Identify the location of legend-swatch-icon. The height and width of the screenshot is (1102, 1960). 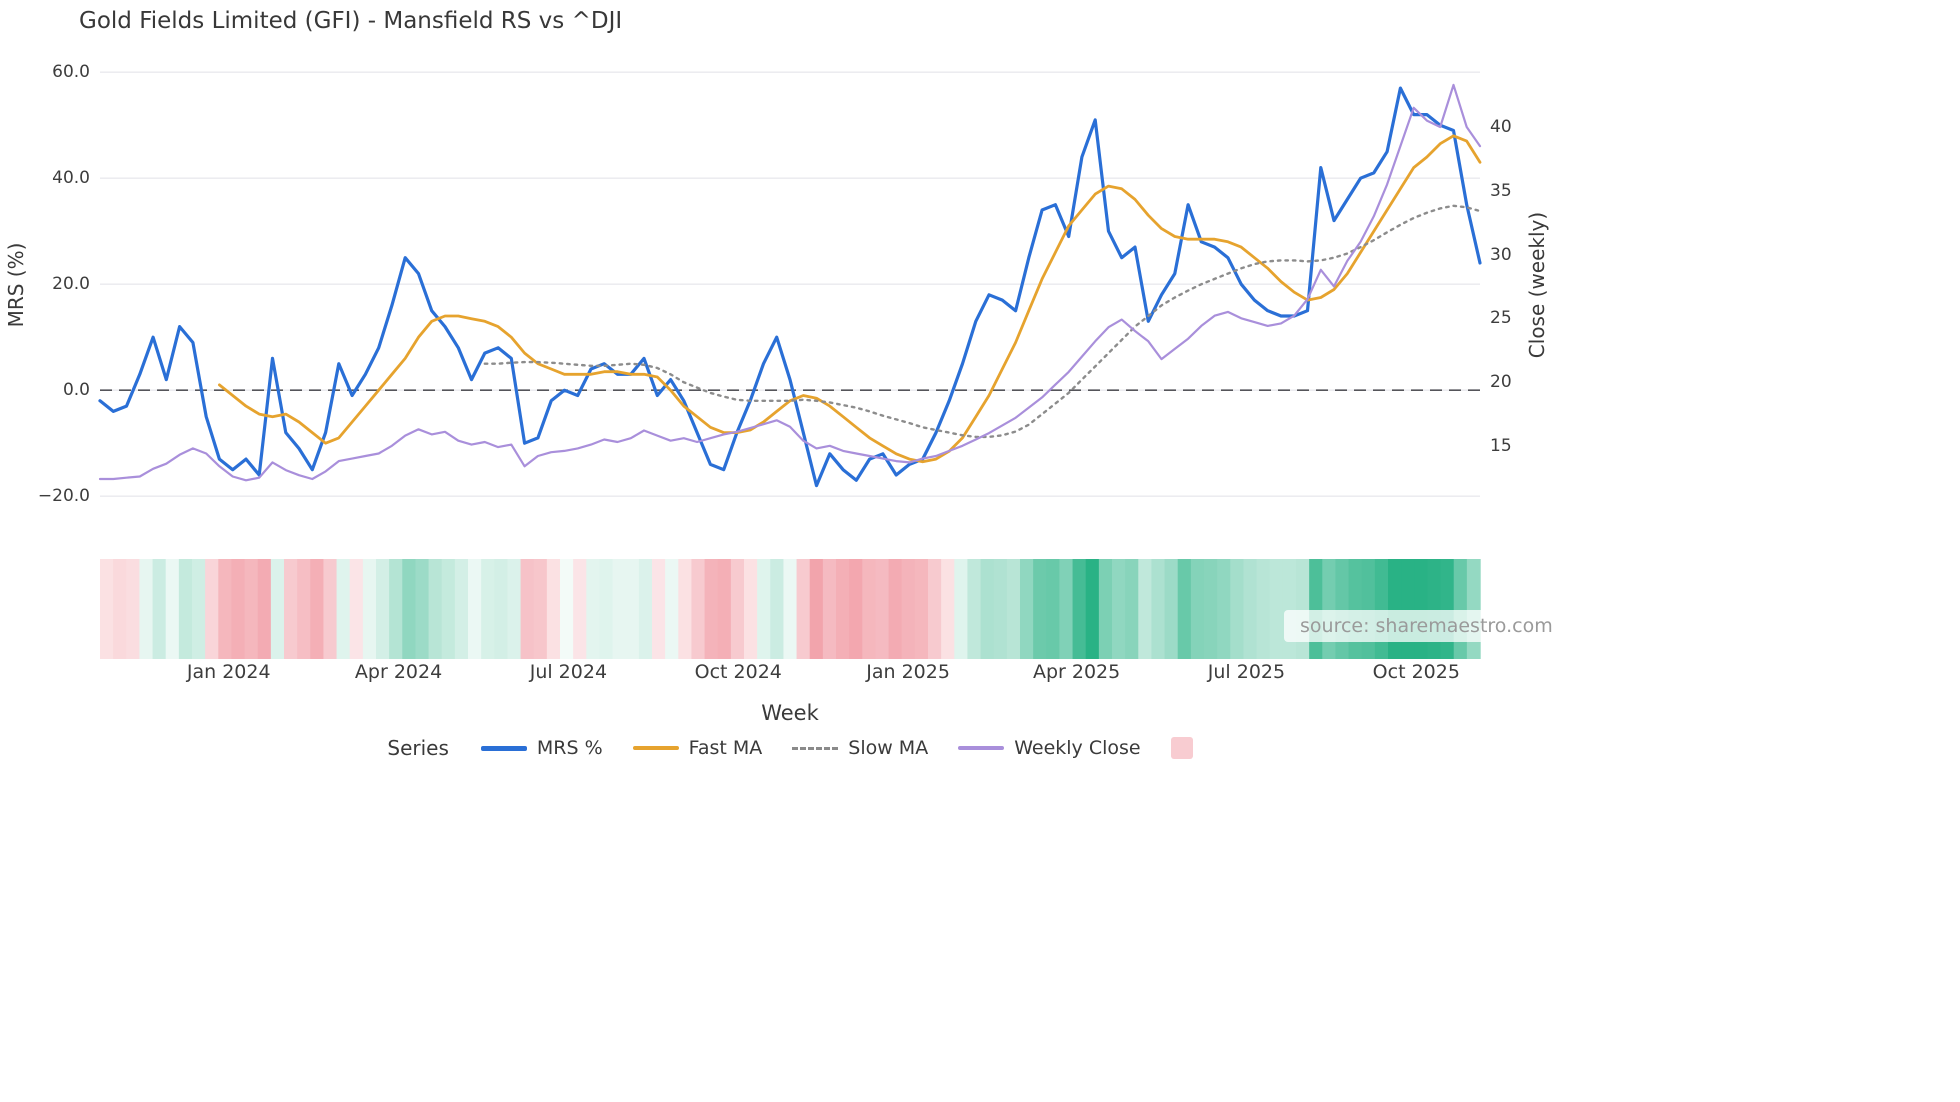
(1181, 748).